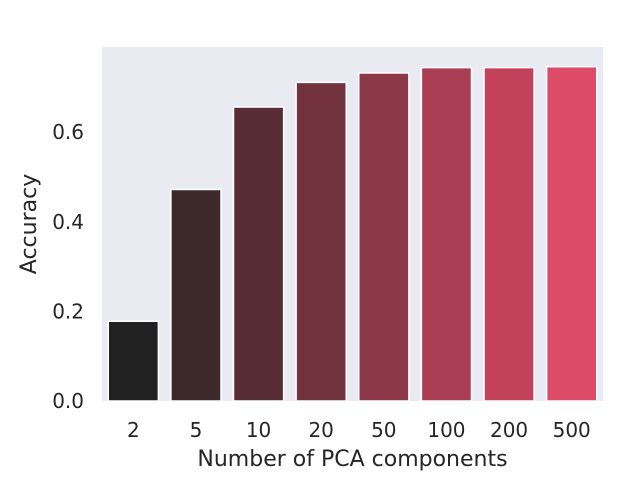 This screenshot has height=480, width=640. Describe the element at coordinates (68, 132) in the screenshot. I see `y-tick-label-0.6: 0.6` at that location.